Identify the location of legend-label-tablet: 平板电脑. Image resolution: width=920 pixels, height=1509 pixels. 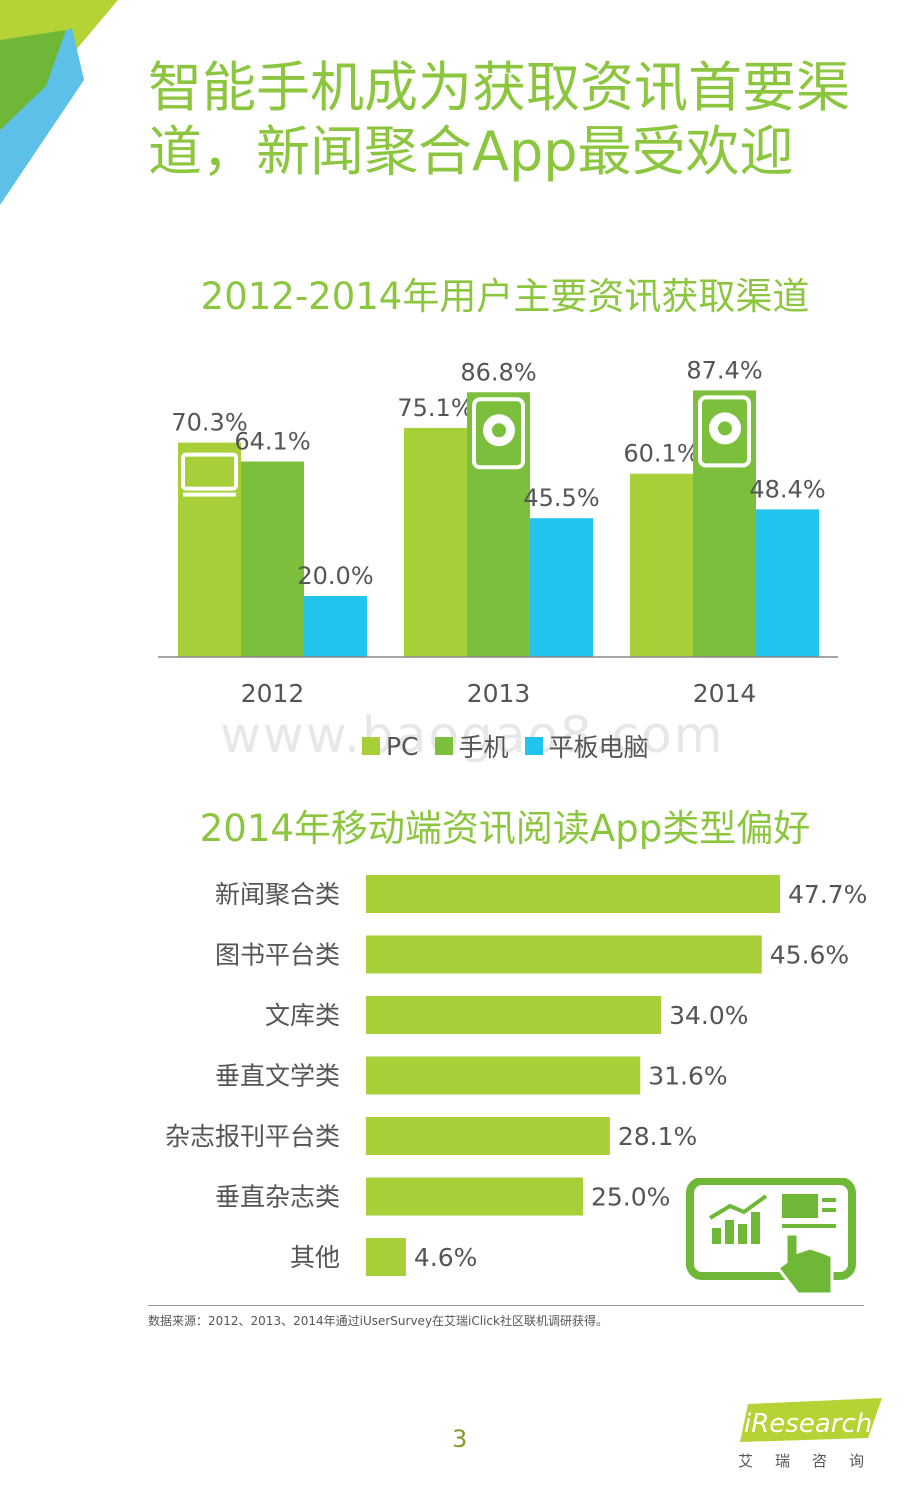
(598, 747).